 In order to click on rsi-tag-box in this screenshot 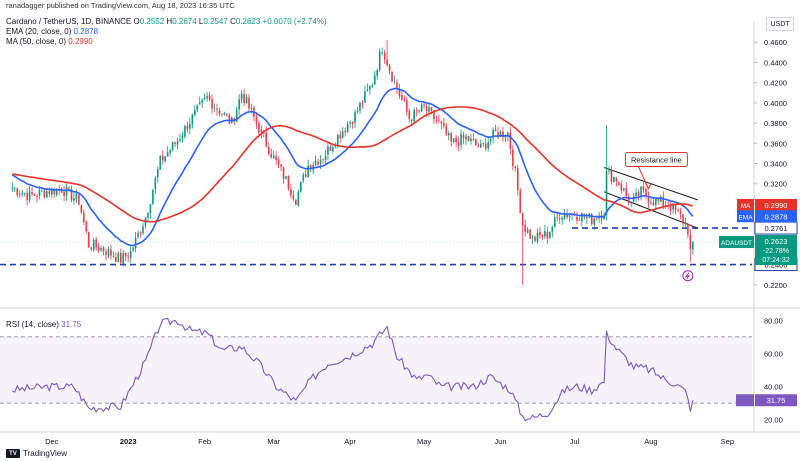, I will do `click(745, 400)`.